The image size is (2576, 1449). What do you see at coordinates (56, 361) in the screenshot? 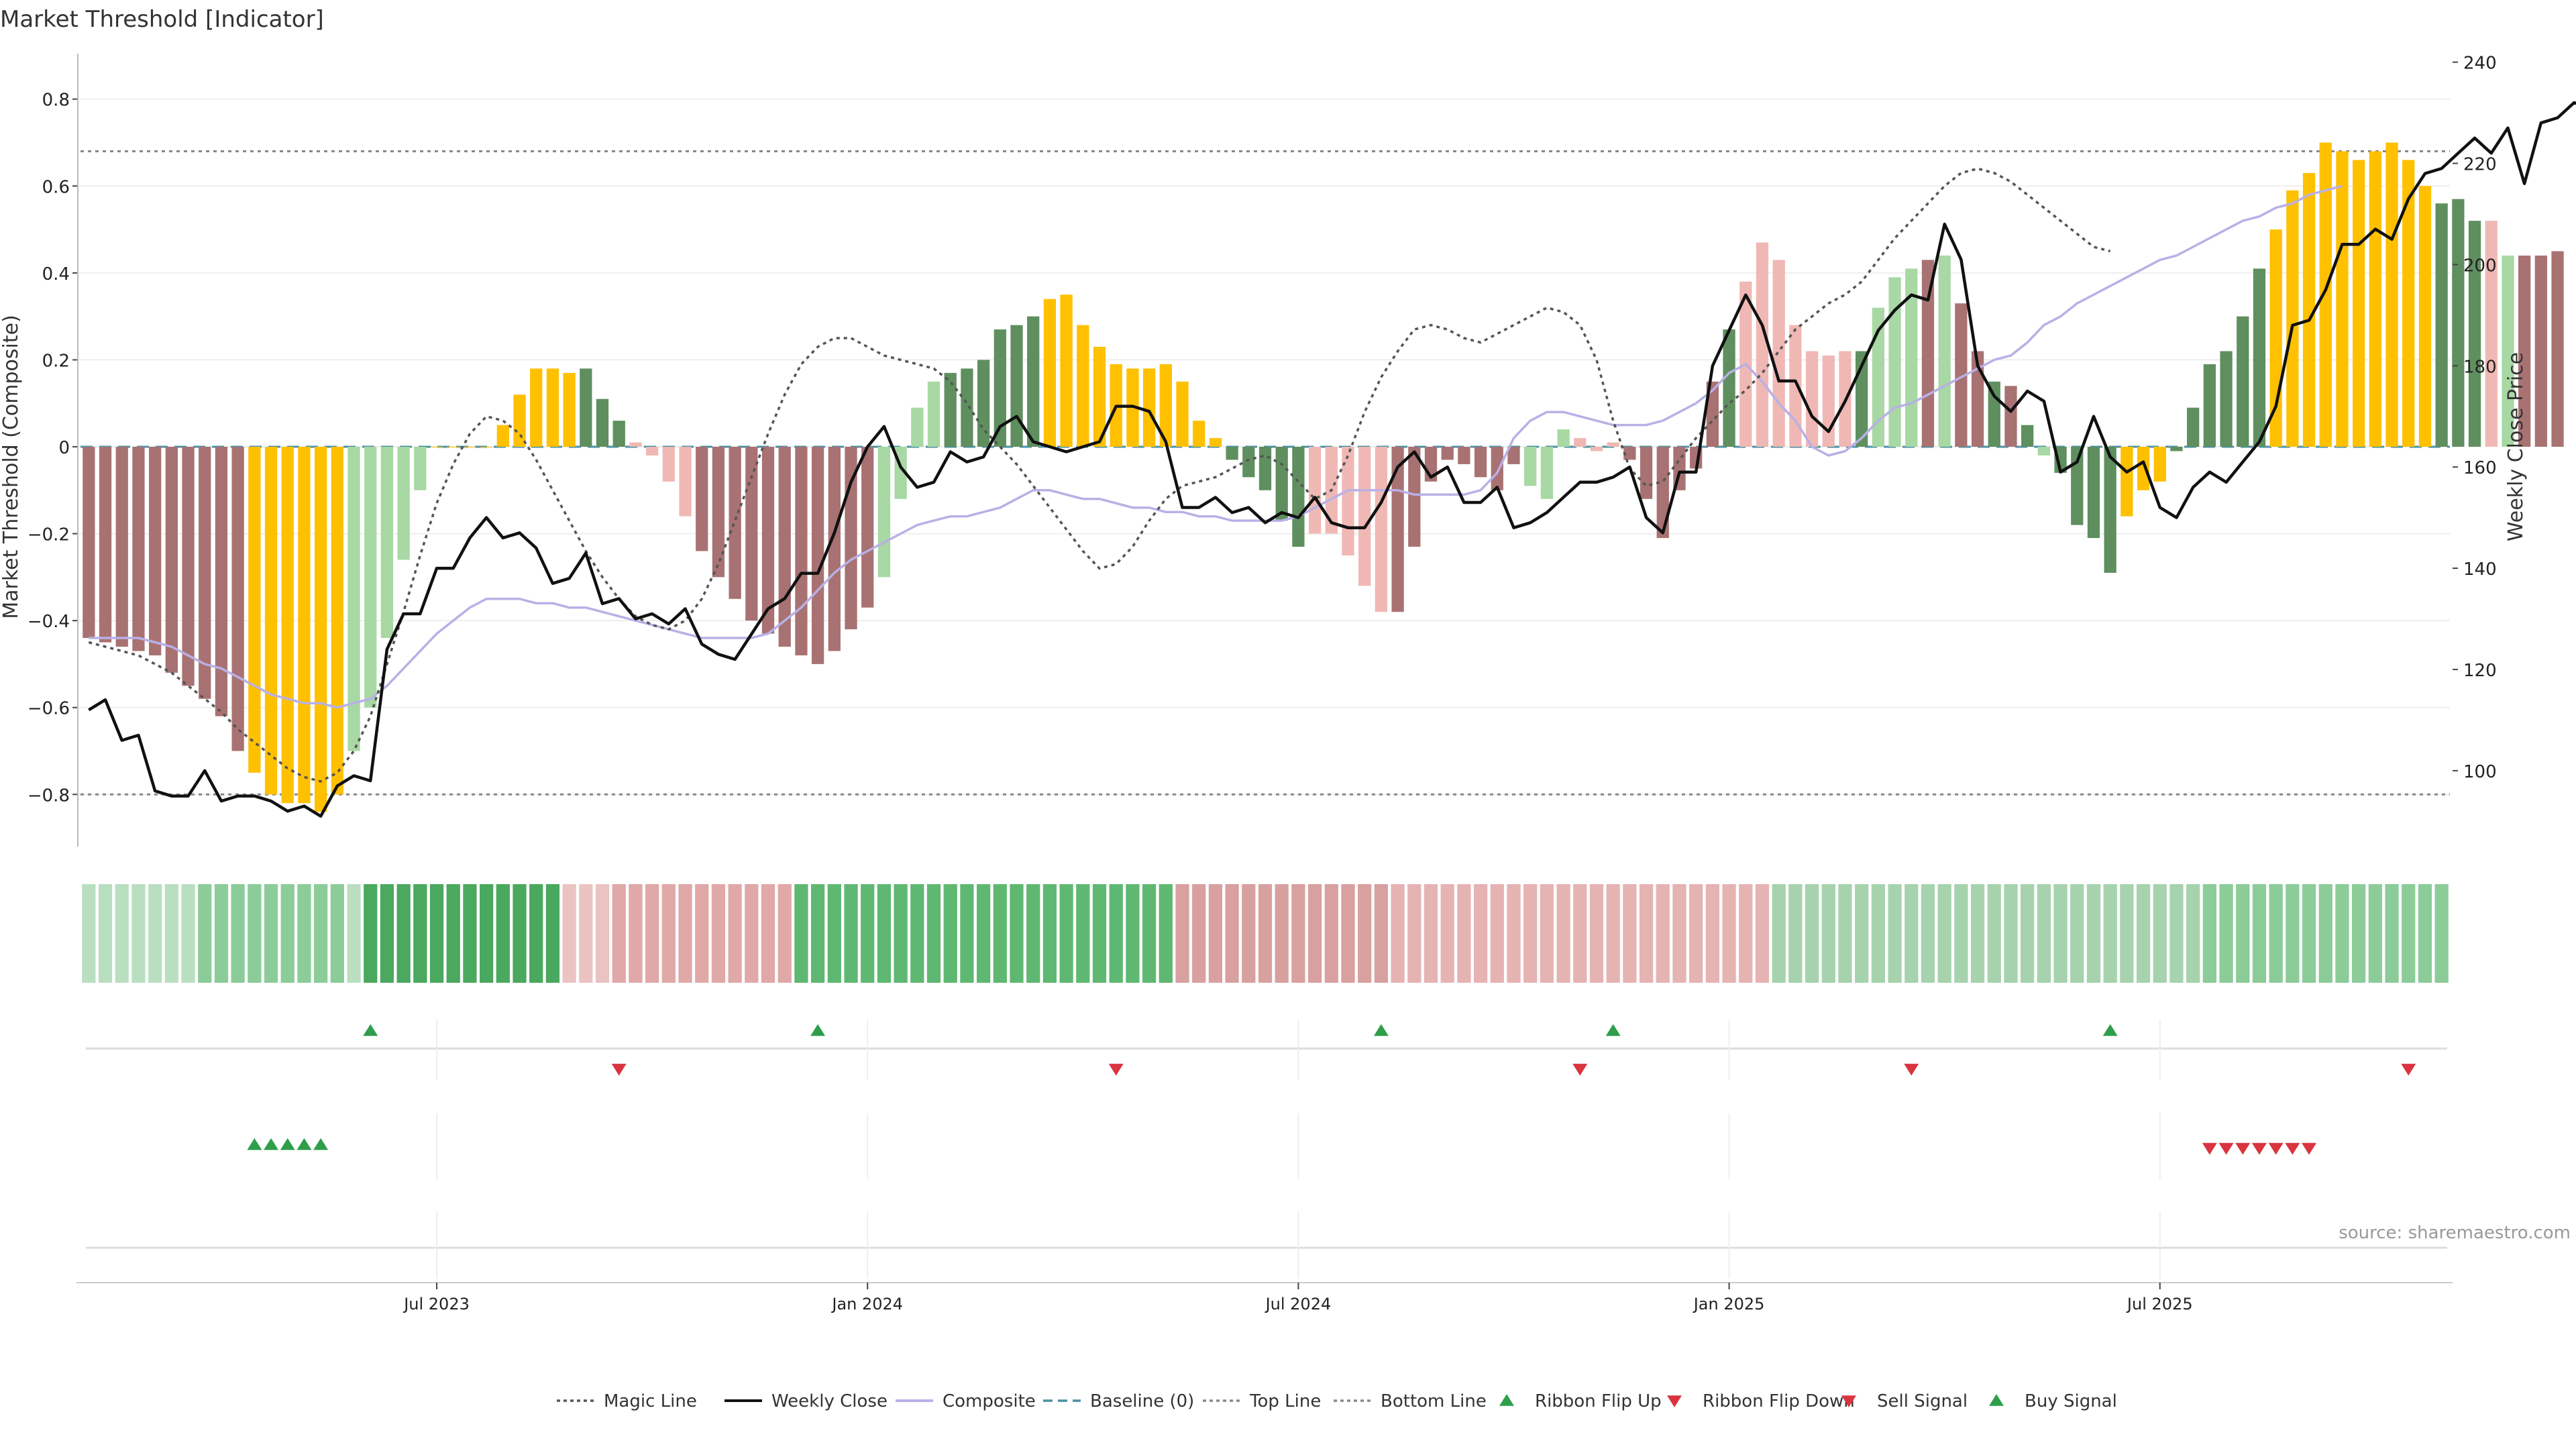
I see `y-tick-label: 0.2` at bounding box center [56, 361].